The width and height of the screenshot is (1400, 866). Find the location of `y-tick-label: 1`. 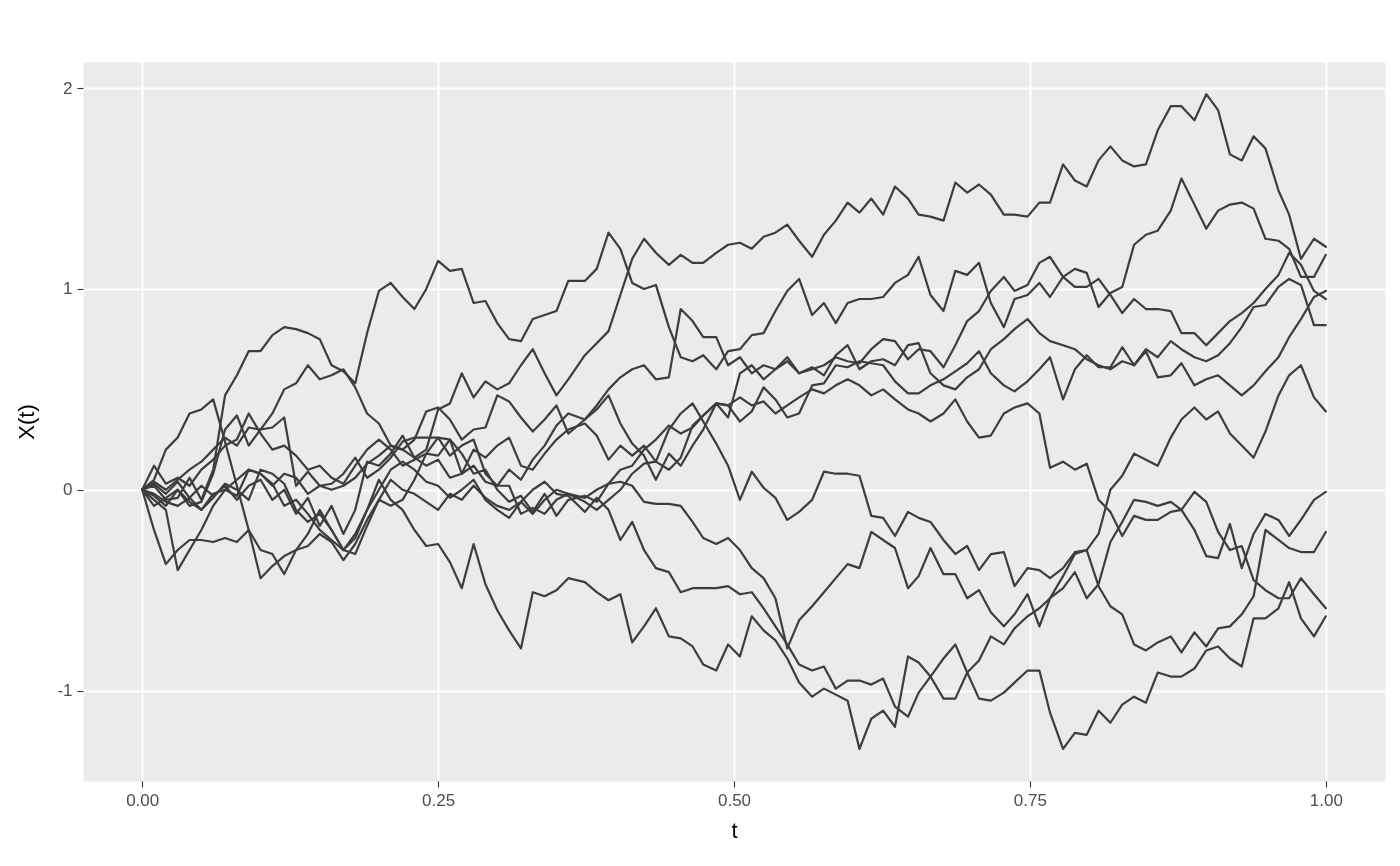

y-tick-label: 1 is located at coordinates (68, 289).